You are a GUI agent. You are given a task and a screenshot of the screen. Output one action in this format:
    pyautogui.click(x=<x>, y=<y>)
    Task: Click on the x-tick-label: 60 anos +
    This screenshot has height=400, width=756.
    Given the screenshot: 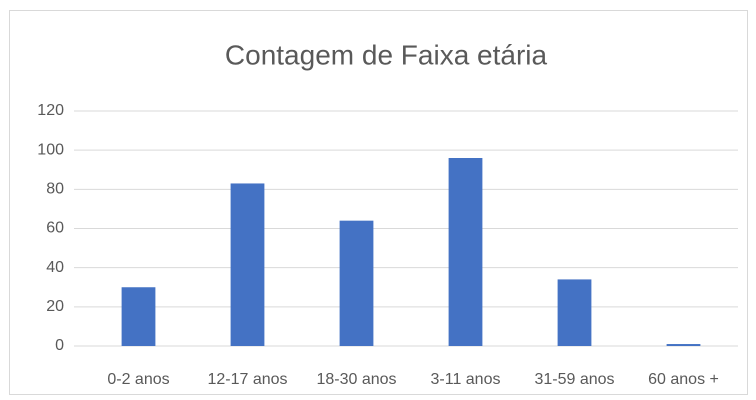 What is the action you would take?
    pyautogui.click(x=683, y=379)
    